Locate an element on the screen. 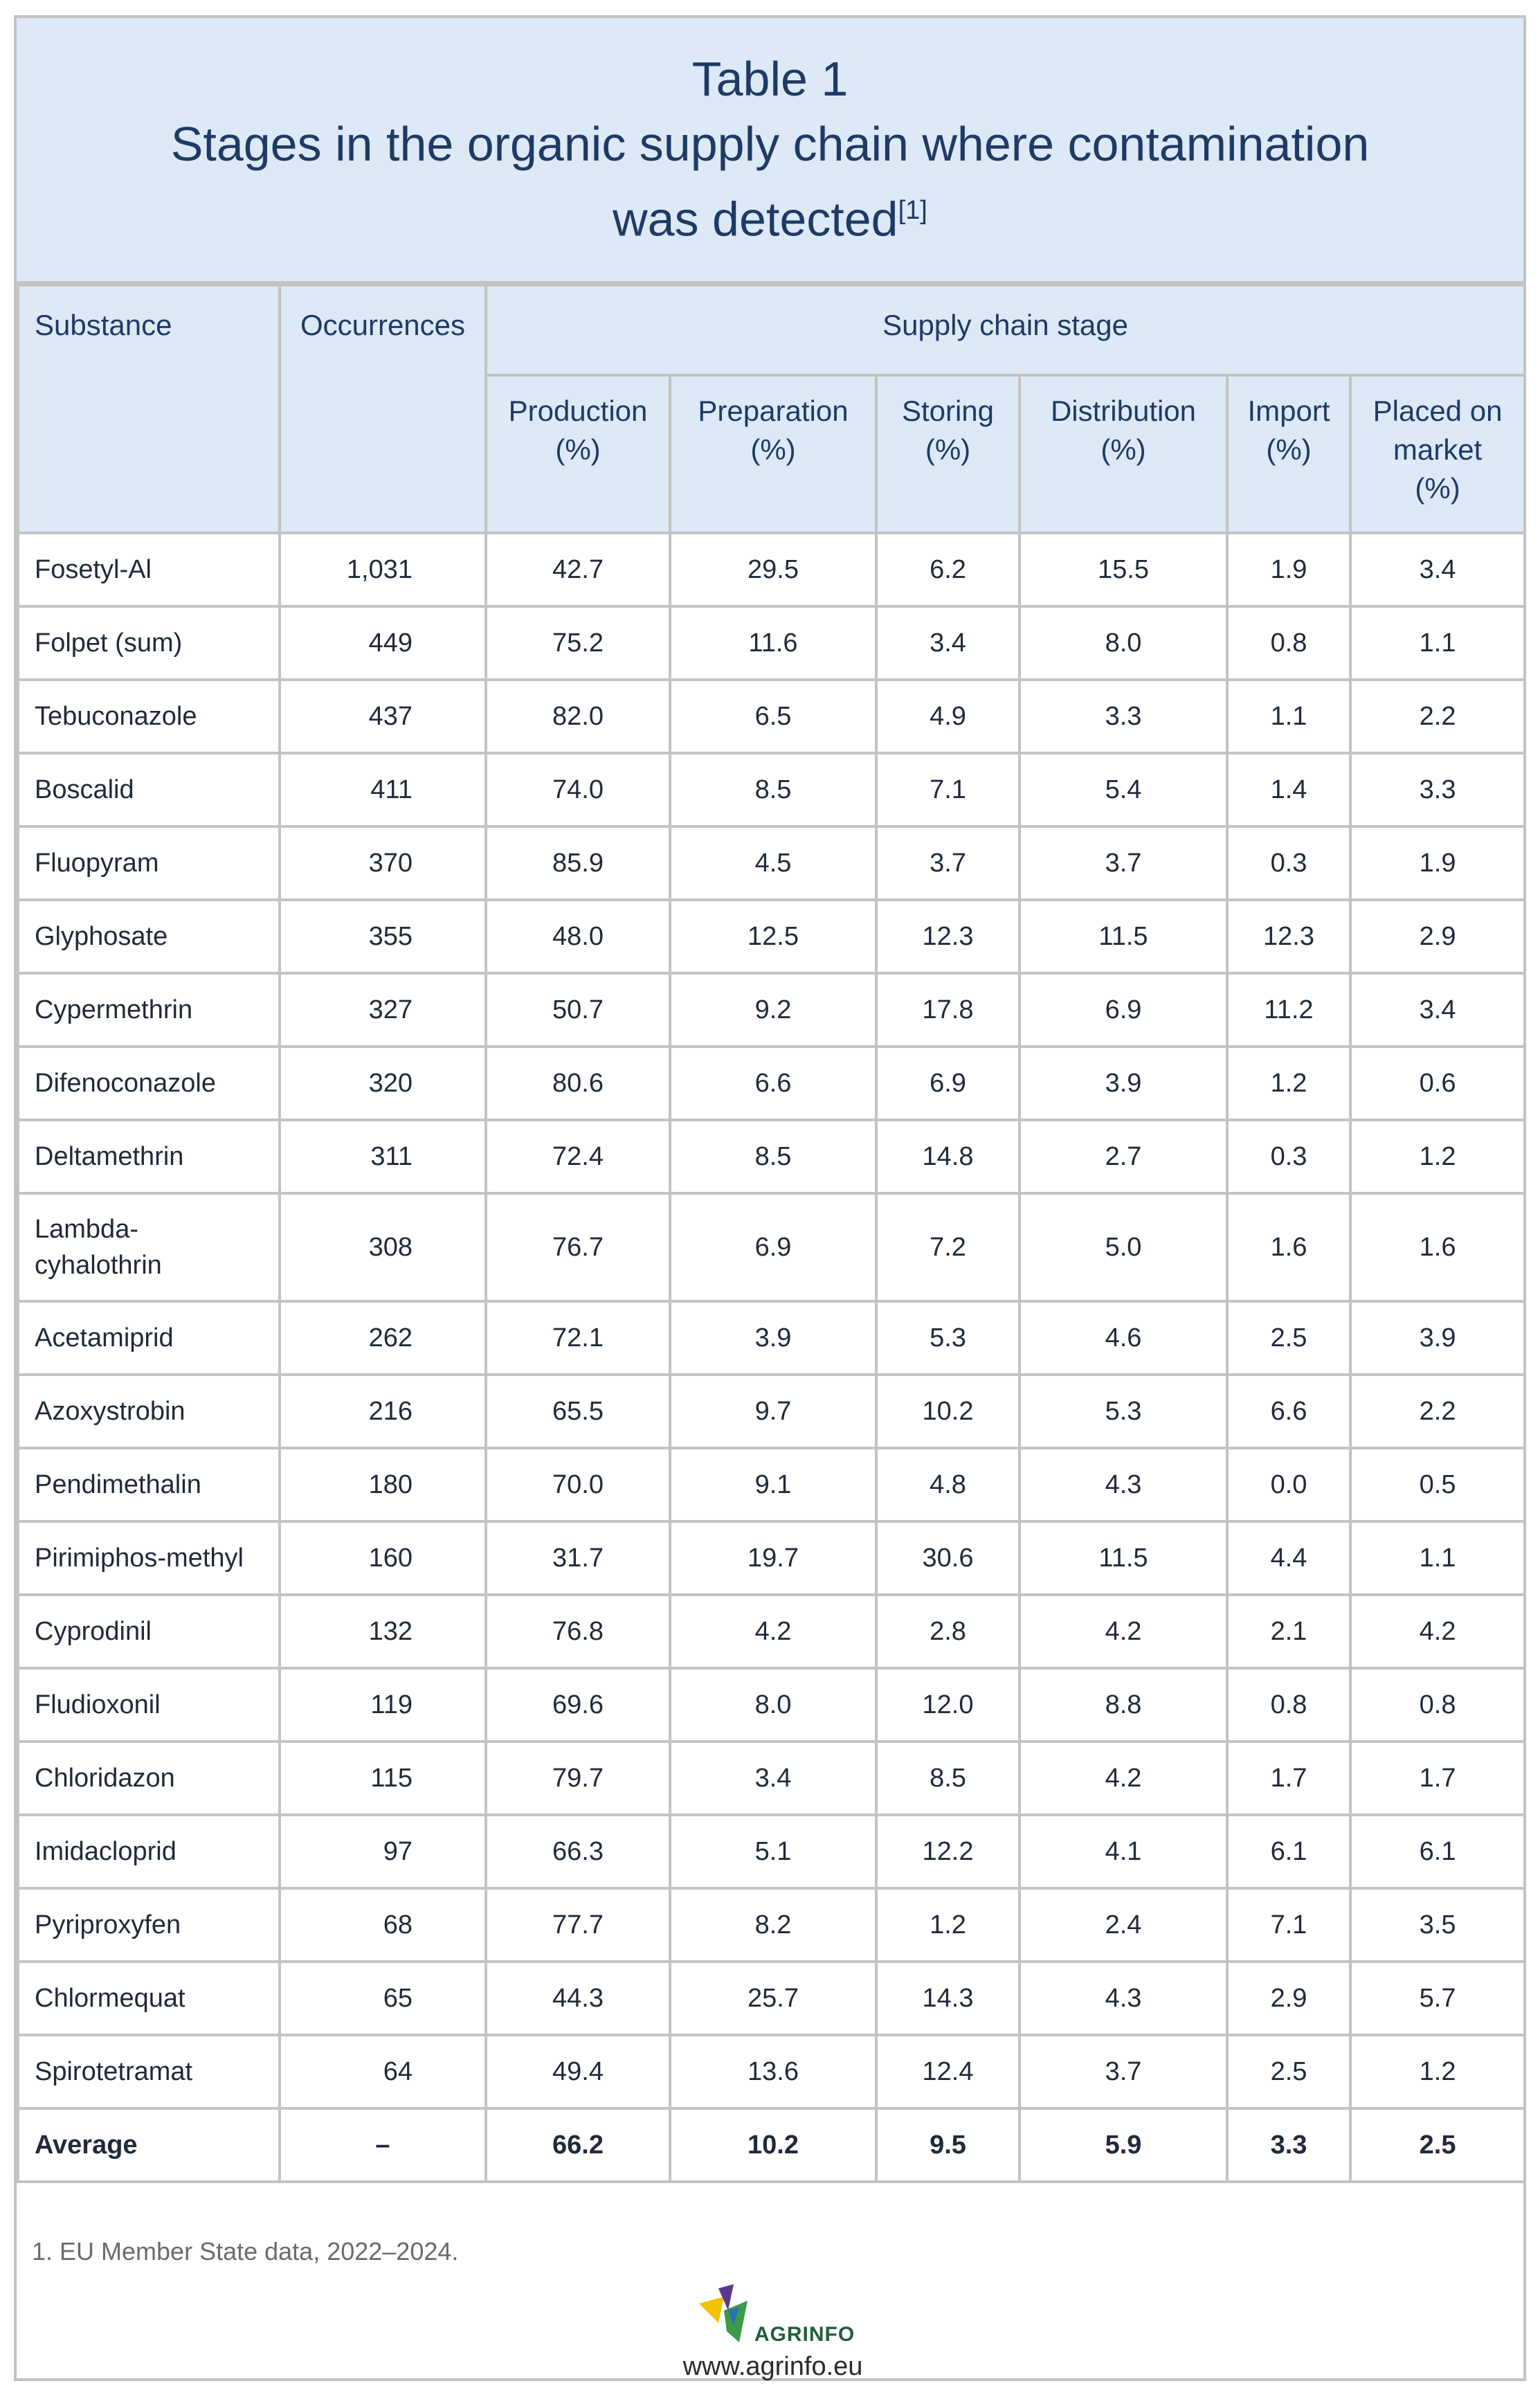 The image size is (1540, 2397). stage-value-cell: 13.6 is located at coordinates (773, 2072).